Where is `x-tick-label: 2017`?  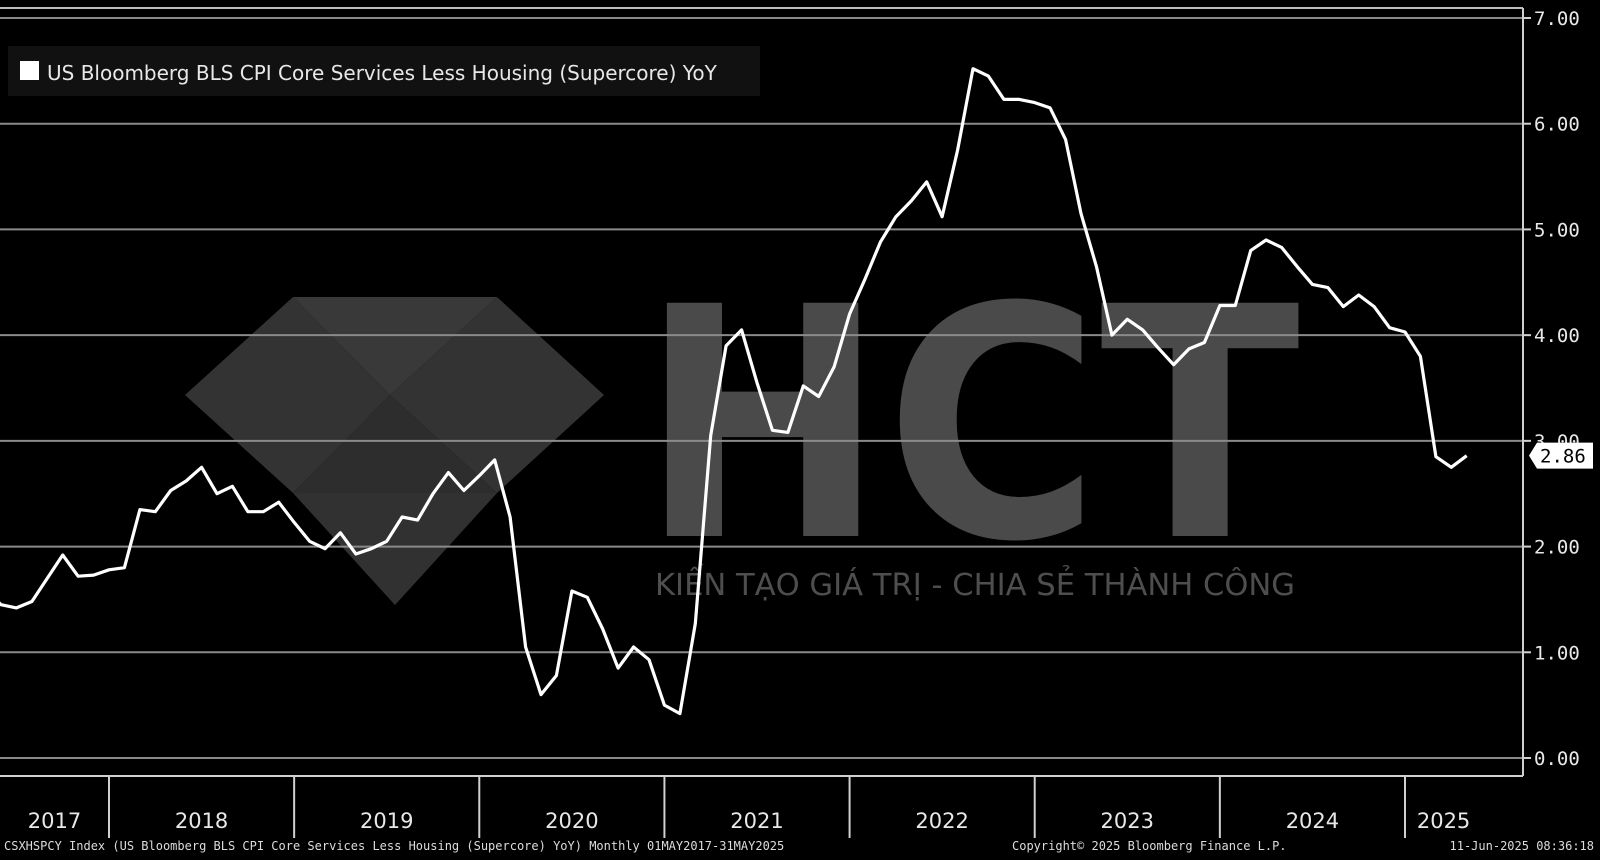
x-tick-label: 2017 is located at coordinates (54, 821).